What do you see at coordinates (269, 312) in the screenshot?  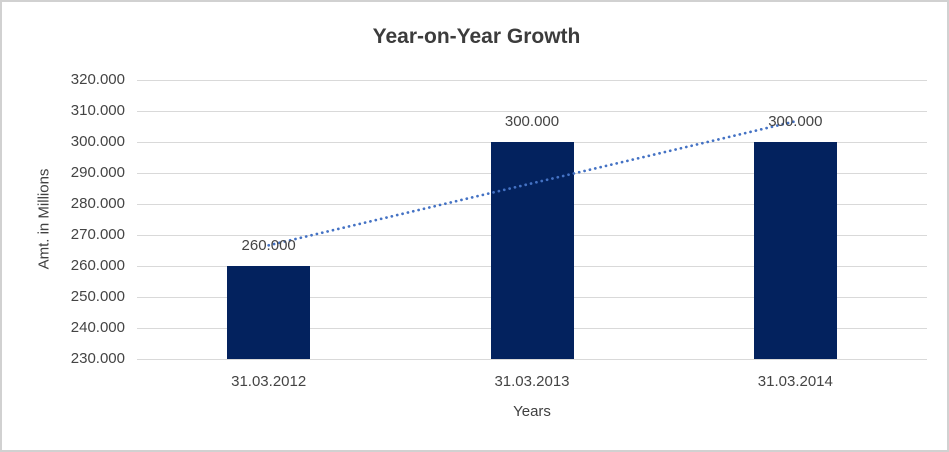 I see `bar-31.03.2012` at bounding box center [269, 312].